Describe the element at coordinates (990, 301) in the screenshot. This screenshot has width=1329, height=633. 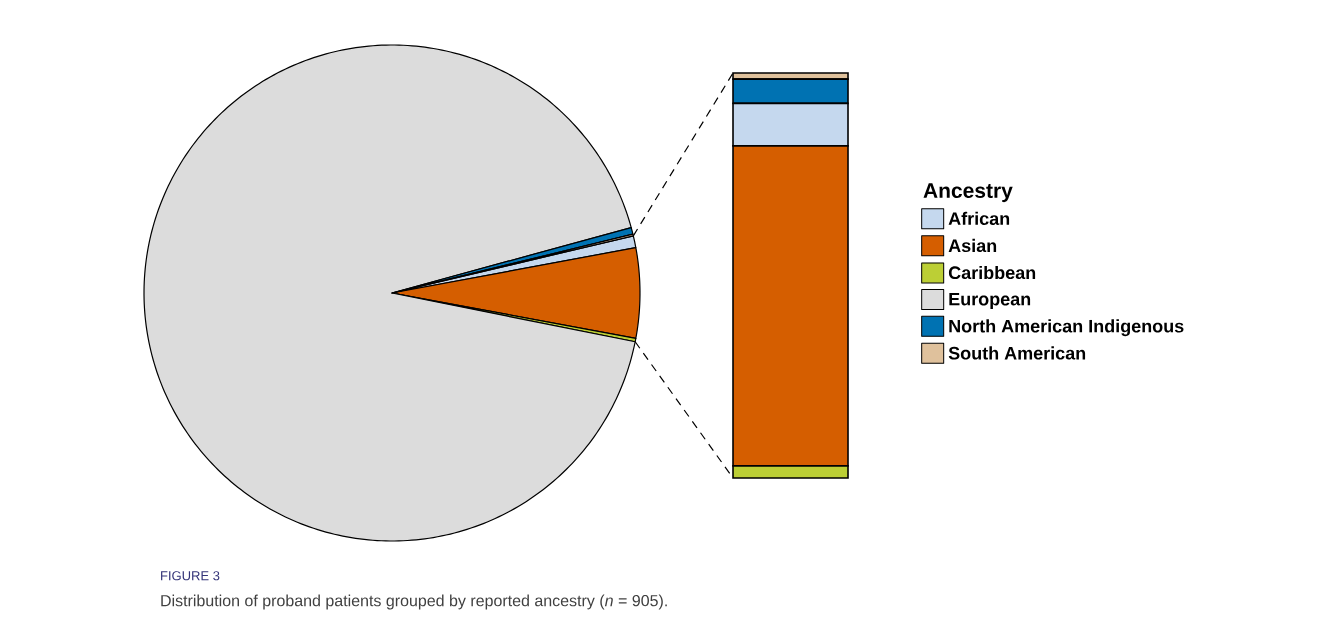
I see `legend-label: European` at that location.